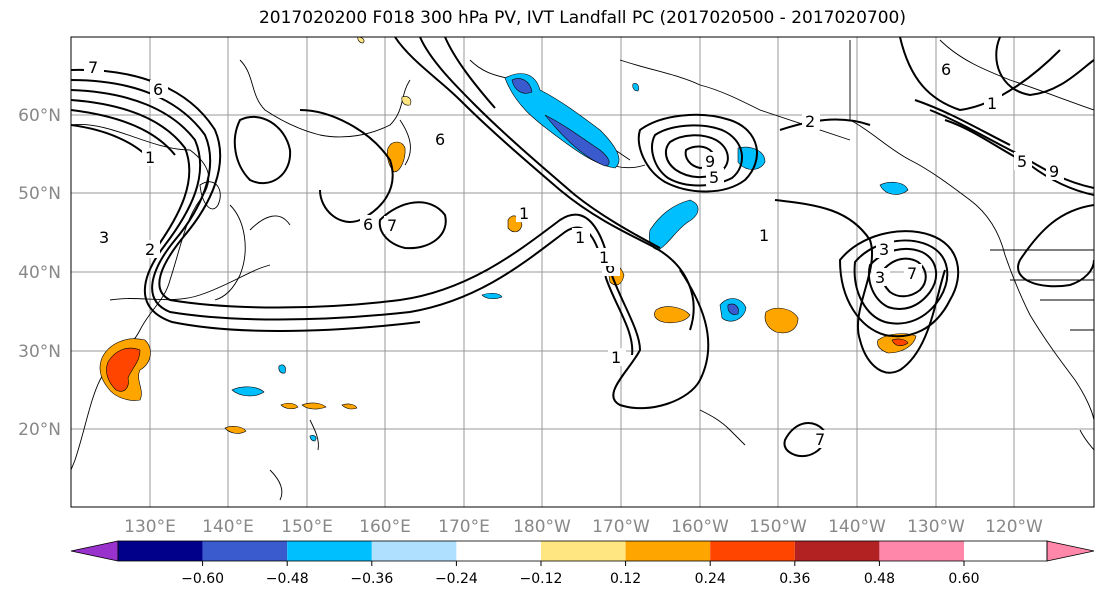 Image resolution: width=1105 pixels, height=601 pixels. I want to click on colorbar-tick-label: −0.36, so click(371, 579).